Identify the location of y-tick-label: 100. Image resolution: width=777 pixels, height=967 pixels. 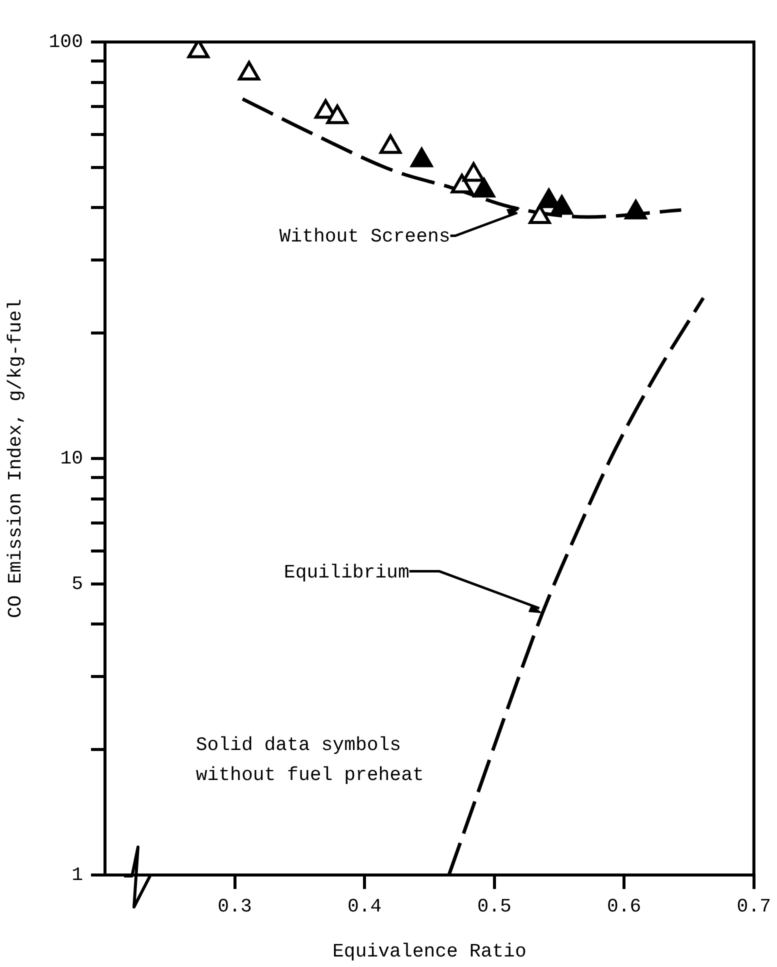
(65, 42).